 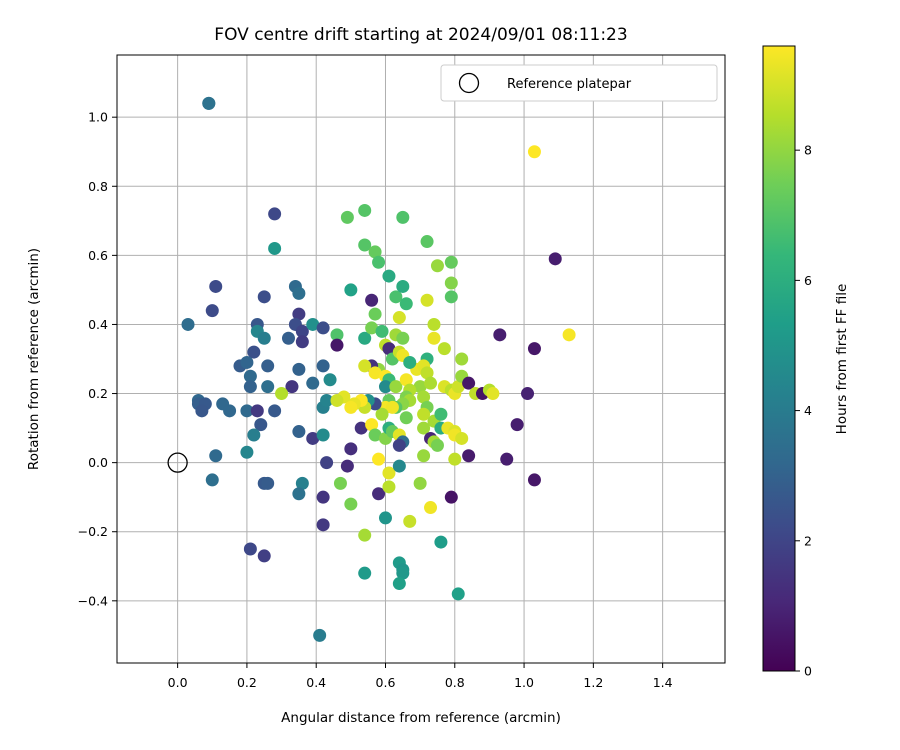 What do you see at coordinates (569, 84) in the screenshot?
I see `legend-entry-reference: Reference platepar` at bounding box center [569, 84].